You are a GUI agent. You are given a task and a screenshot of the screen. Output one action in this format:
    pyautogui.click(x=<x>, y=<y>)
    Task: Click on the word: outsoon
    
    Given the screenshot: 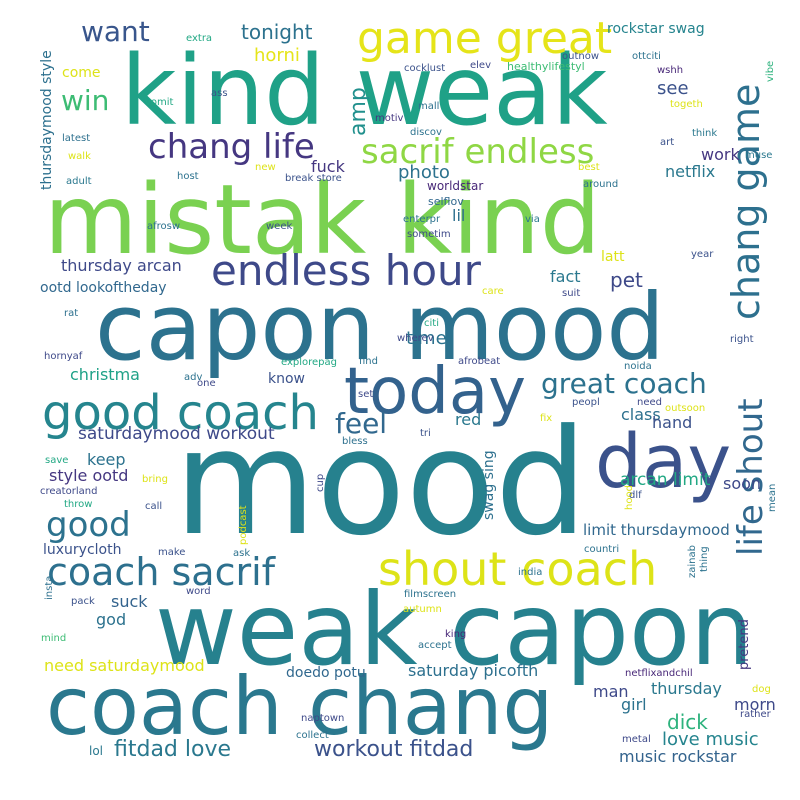 What is the action you would take?
    pyautogui.click(x=685, y=408)
    